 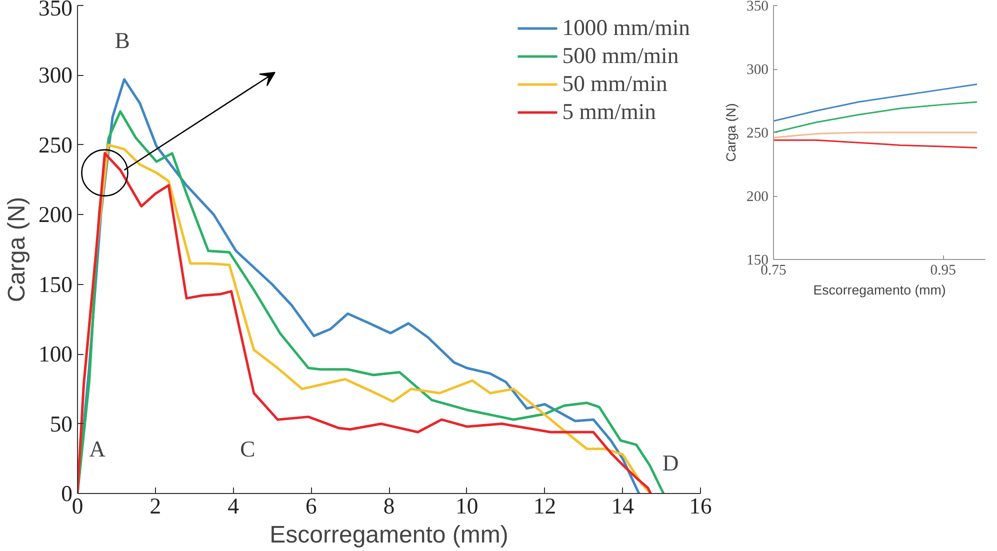 What do you see at coordinates (544, 506) in the screenshot?
I see `x-tick-label: 12` at bounding box center [544, 506].